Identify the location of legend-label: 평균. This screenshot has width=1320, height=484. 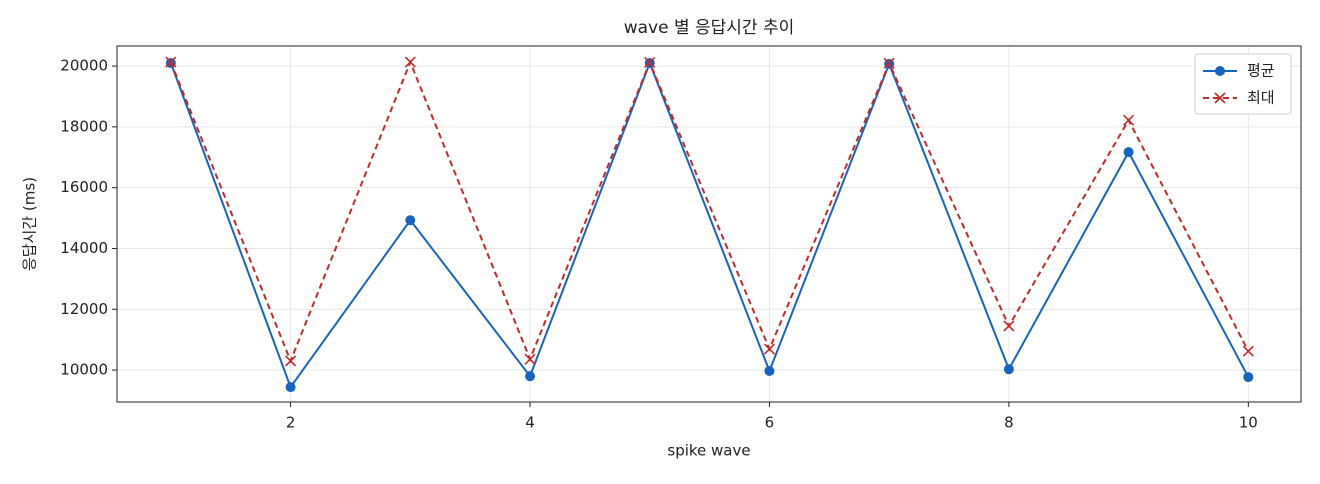
(1261, 71).